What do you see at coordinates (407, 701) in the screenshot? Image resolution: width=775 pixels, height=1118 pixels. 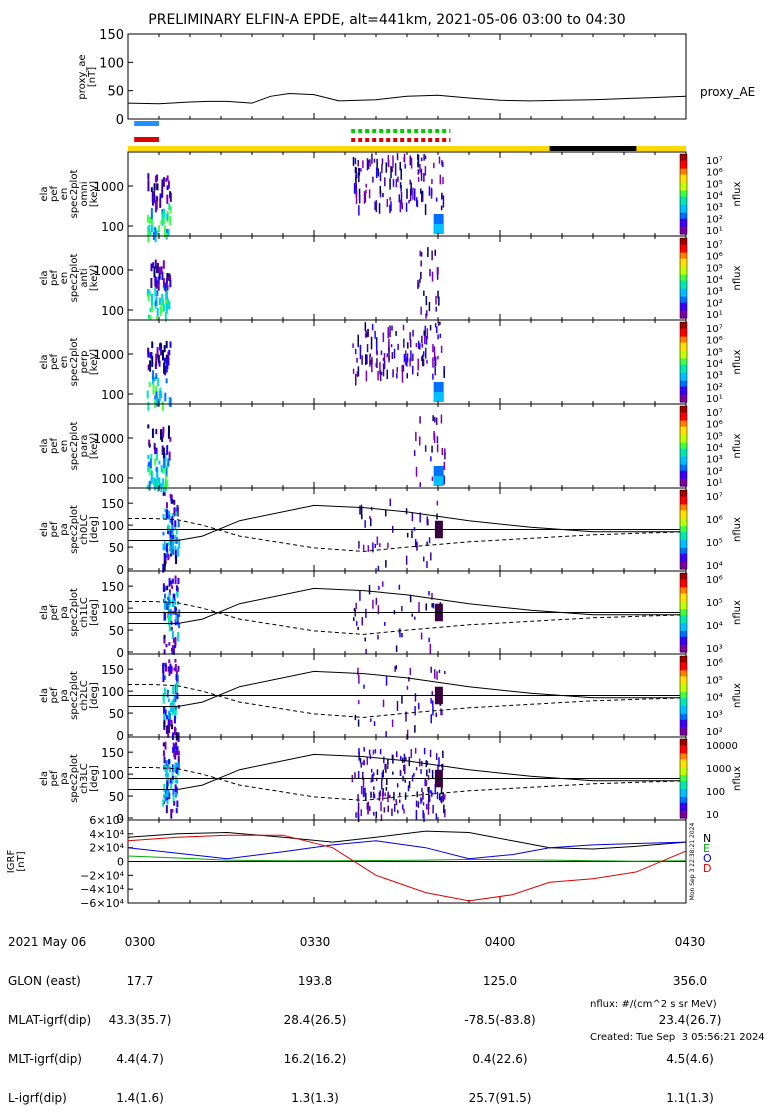 I see `anti-loss-cone-line` at bounding box center [407, 701].